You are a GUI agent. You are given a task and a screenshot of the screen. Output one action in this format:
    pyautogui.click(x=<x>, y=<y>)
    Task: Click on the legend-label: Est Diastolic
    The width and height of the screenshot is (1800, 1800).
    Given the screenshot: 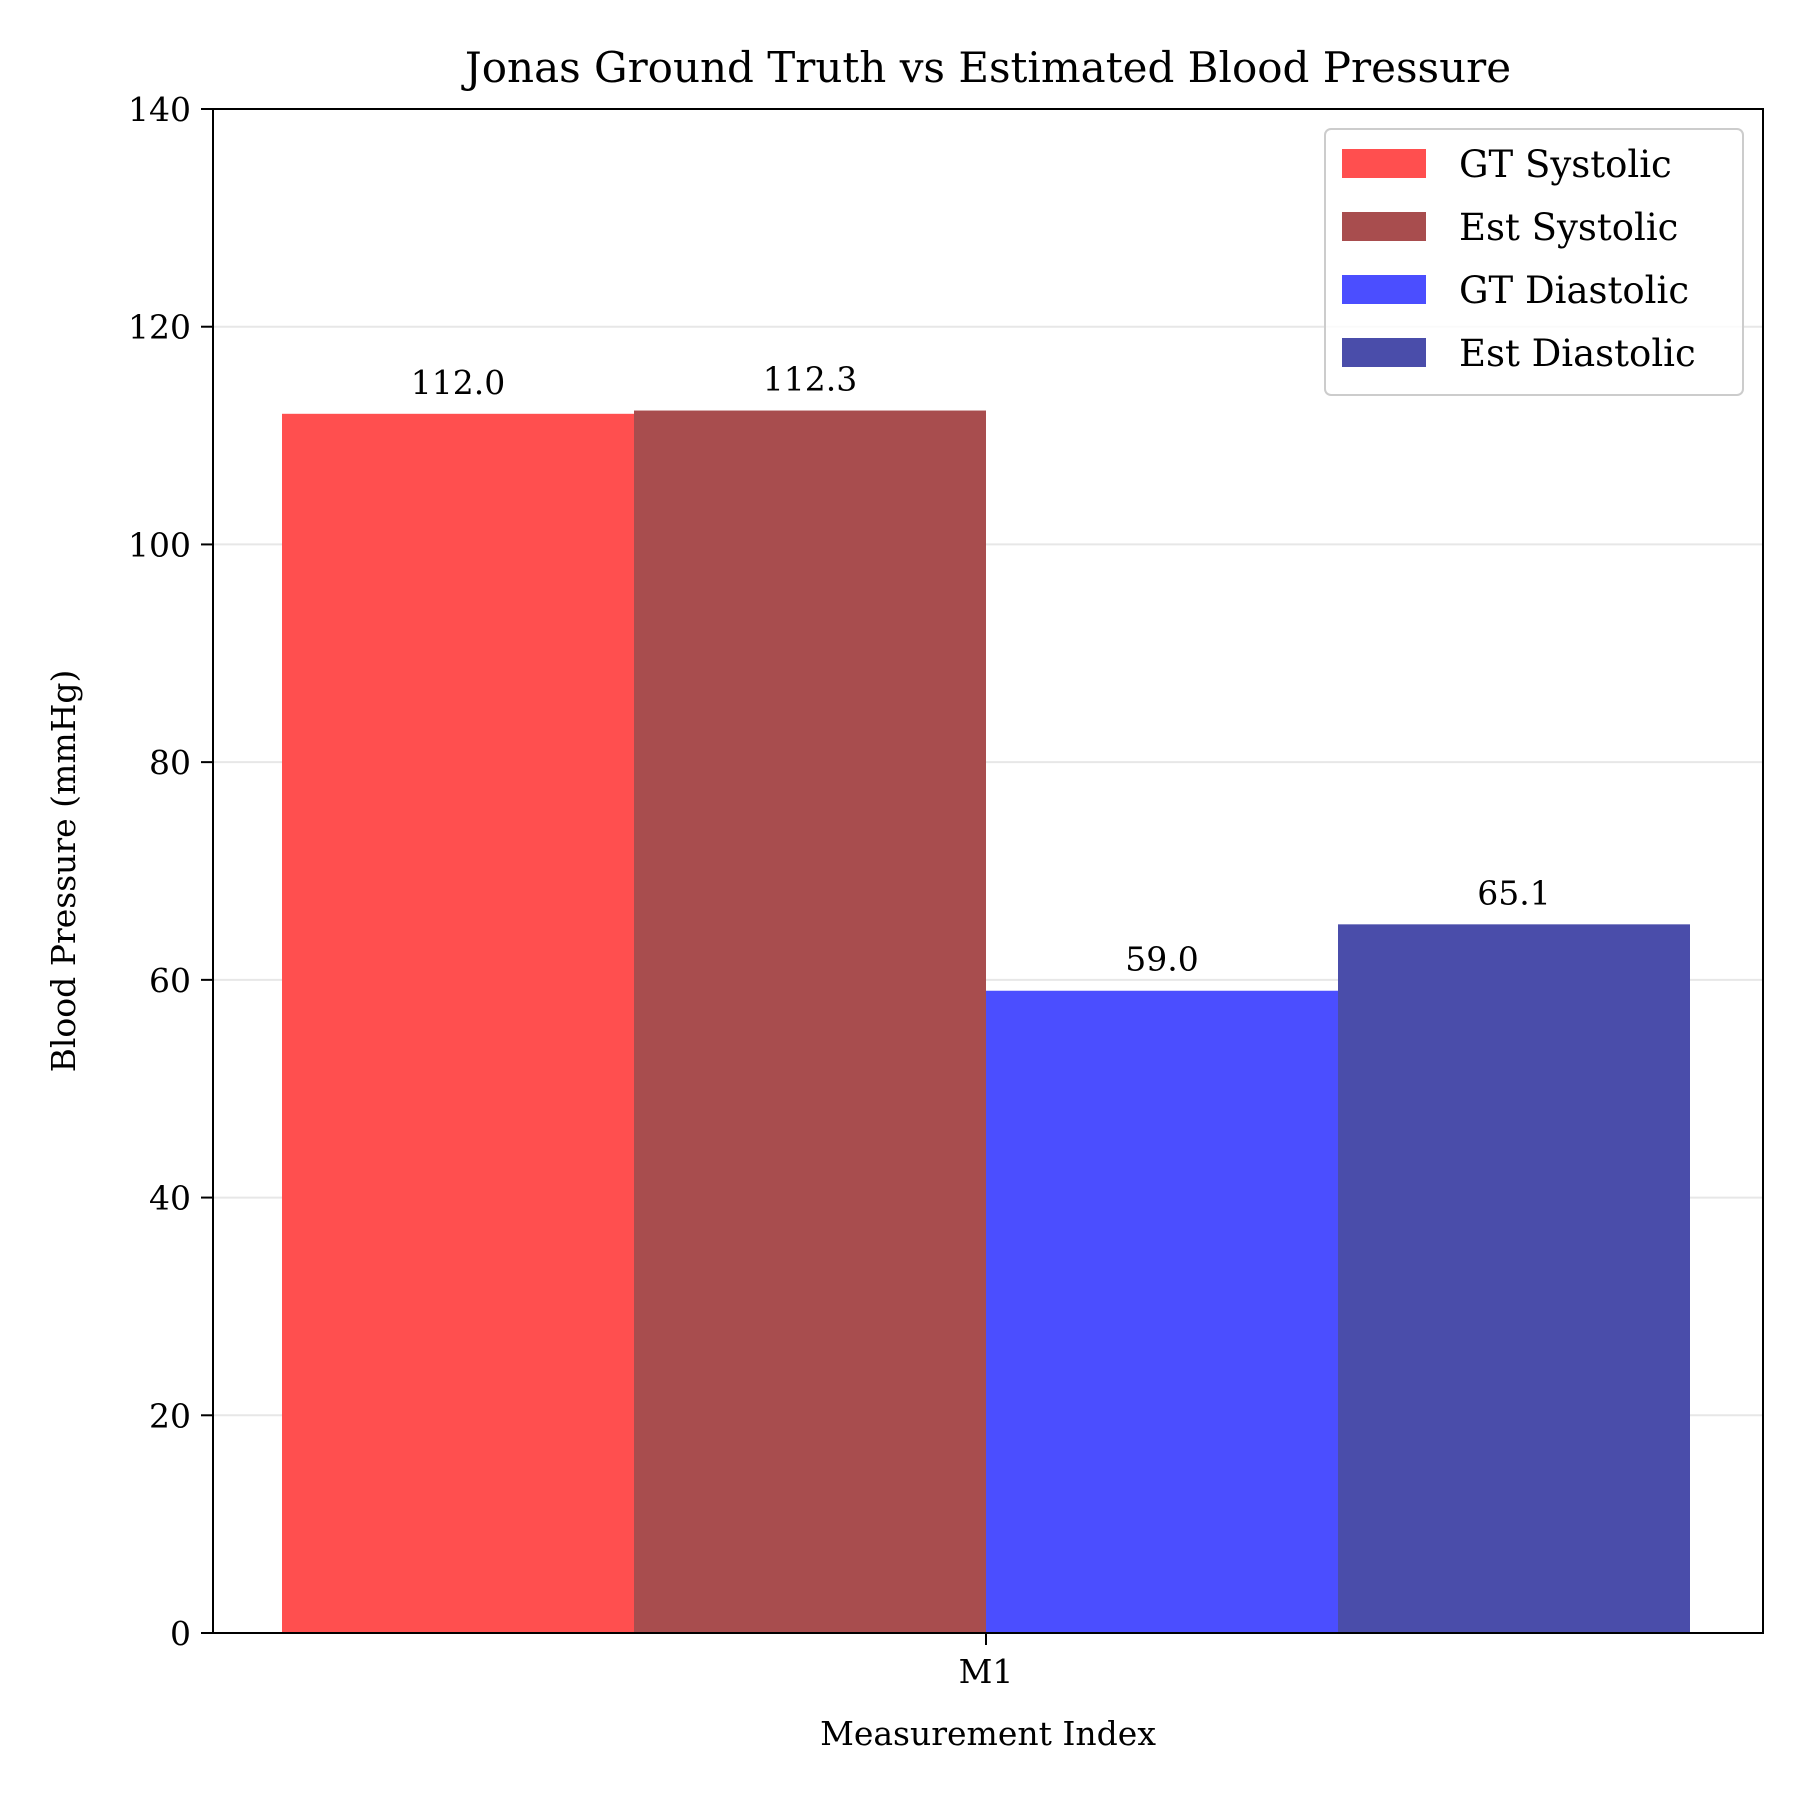 What is the action you would take?
    pyautogui.click(x=1577, y=353)
    